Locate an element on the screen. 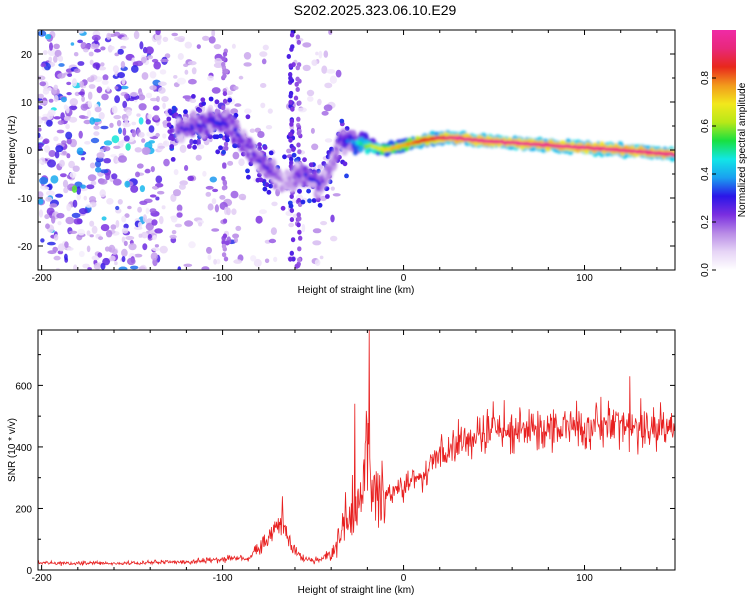 The image size is (750, 600). colorbar-tick-label: 0.8 is located at coordinates (705, 78).